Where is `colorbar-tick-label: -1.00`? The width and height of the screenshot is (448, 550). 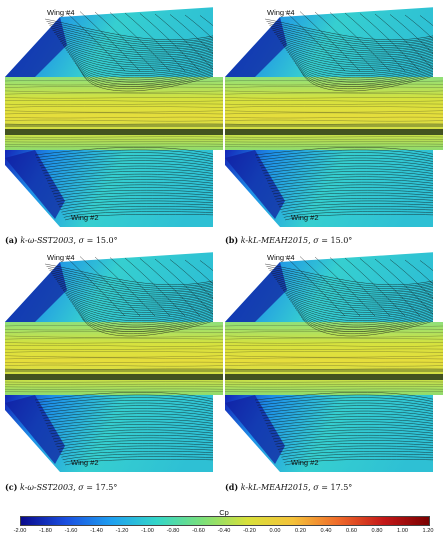 colorbar-tick-label: -1.00 is located at coordinates (147, 531).